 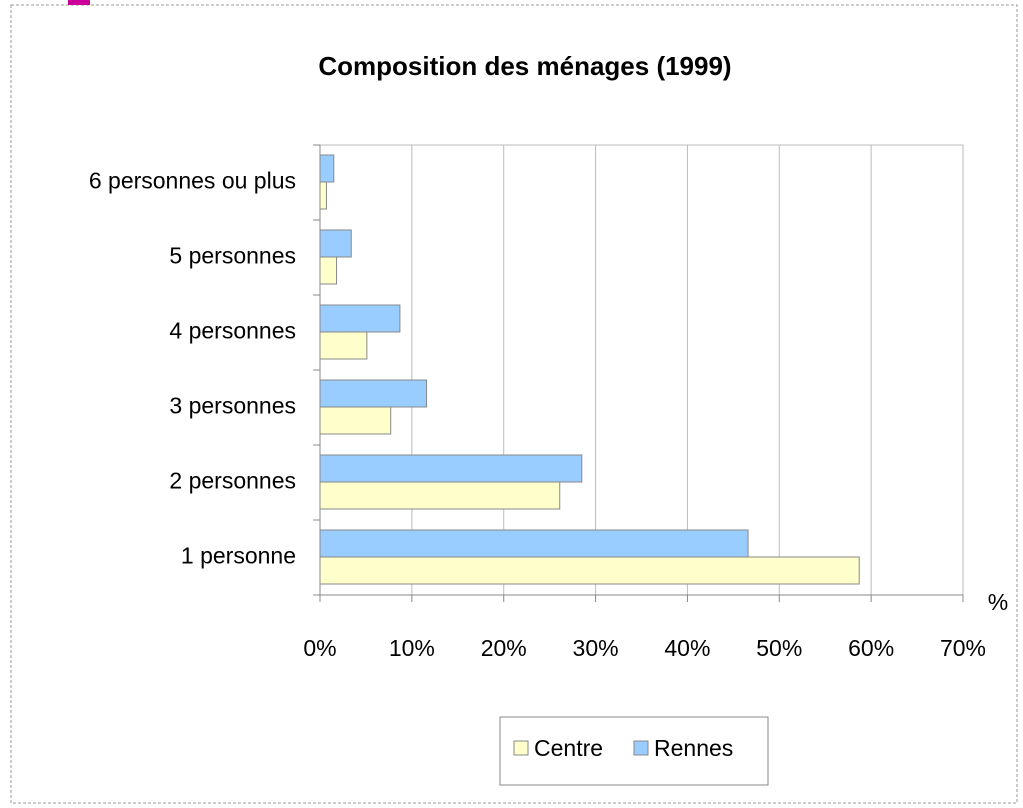 I want to click on y-tick-label: 1 personne, so click(x=238, y=556).